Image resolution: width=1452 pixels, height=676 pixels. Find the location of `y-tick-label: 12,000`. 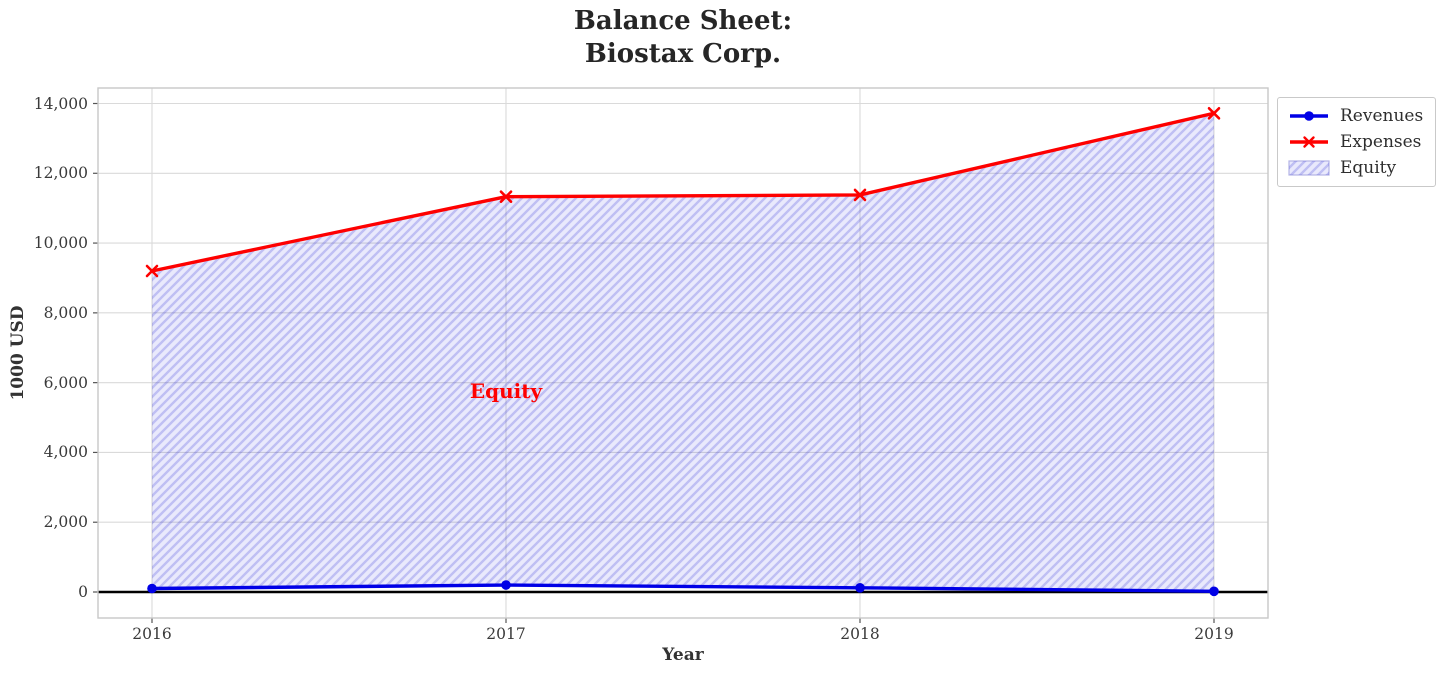

y-tick-label: 12,000 is located at coordinates (60, 173).